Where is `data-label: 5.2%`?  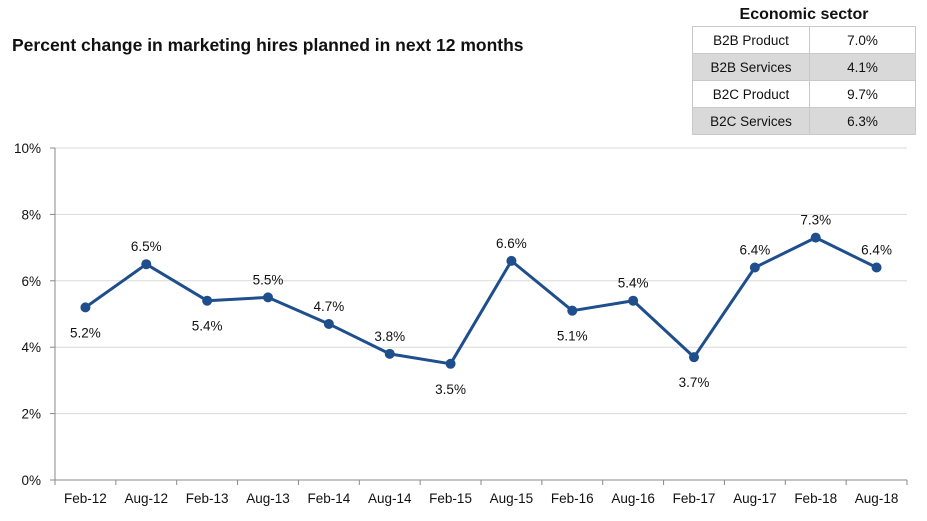 data-label: 5.2% is located at coordinates (85, 332).